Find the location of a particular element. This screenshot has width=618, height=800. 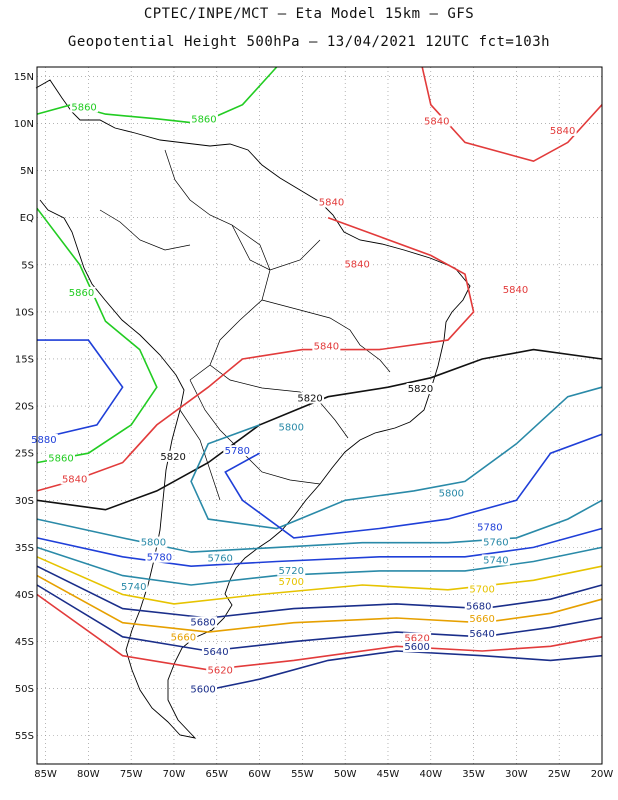

lon-tick-label: 55W is located at coordinates (302, 774).